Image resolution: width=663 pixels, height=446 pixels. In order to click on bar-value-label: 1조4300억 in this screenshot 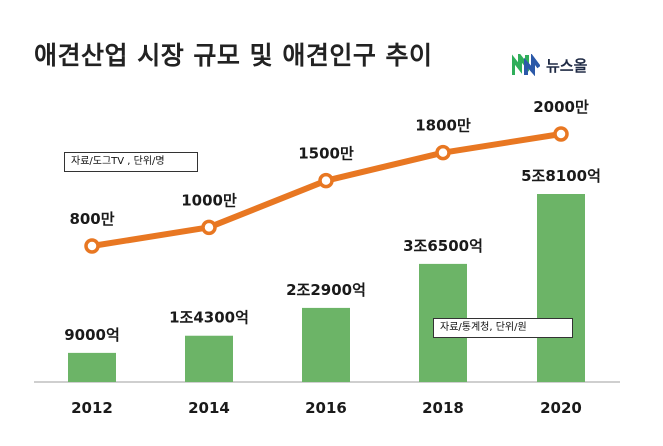, I will do `click(209, 318)`.